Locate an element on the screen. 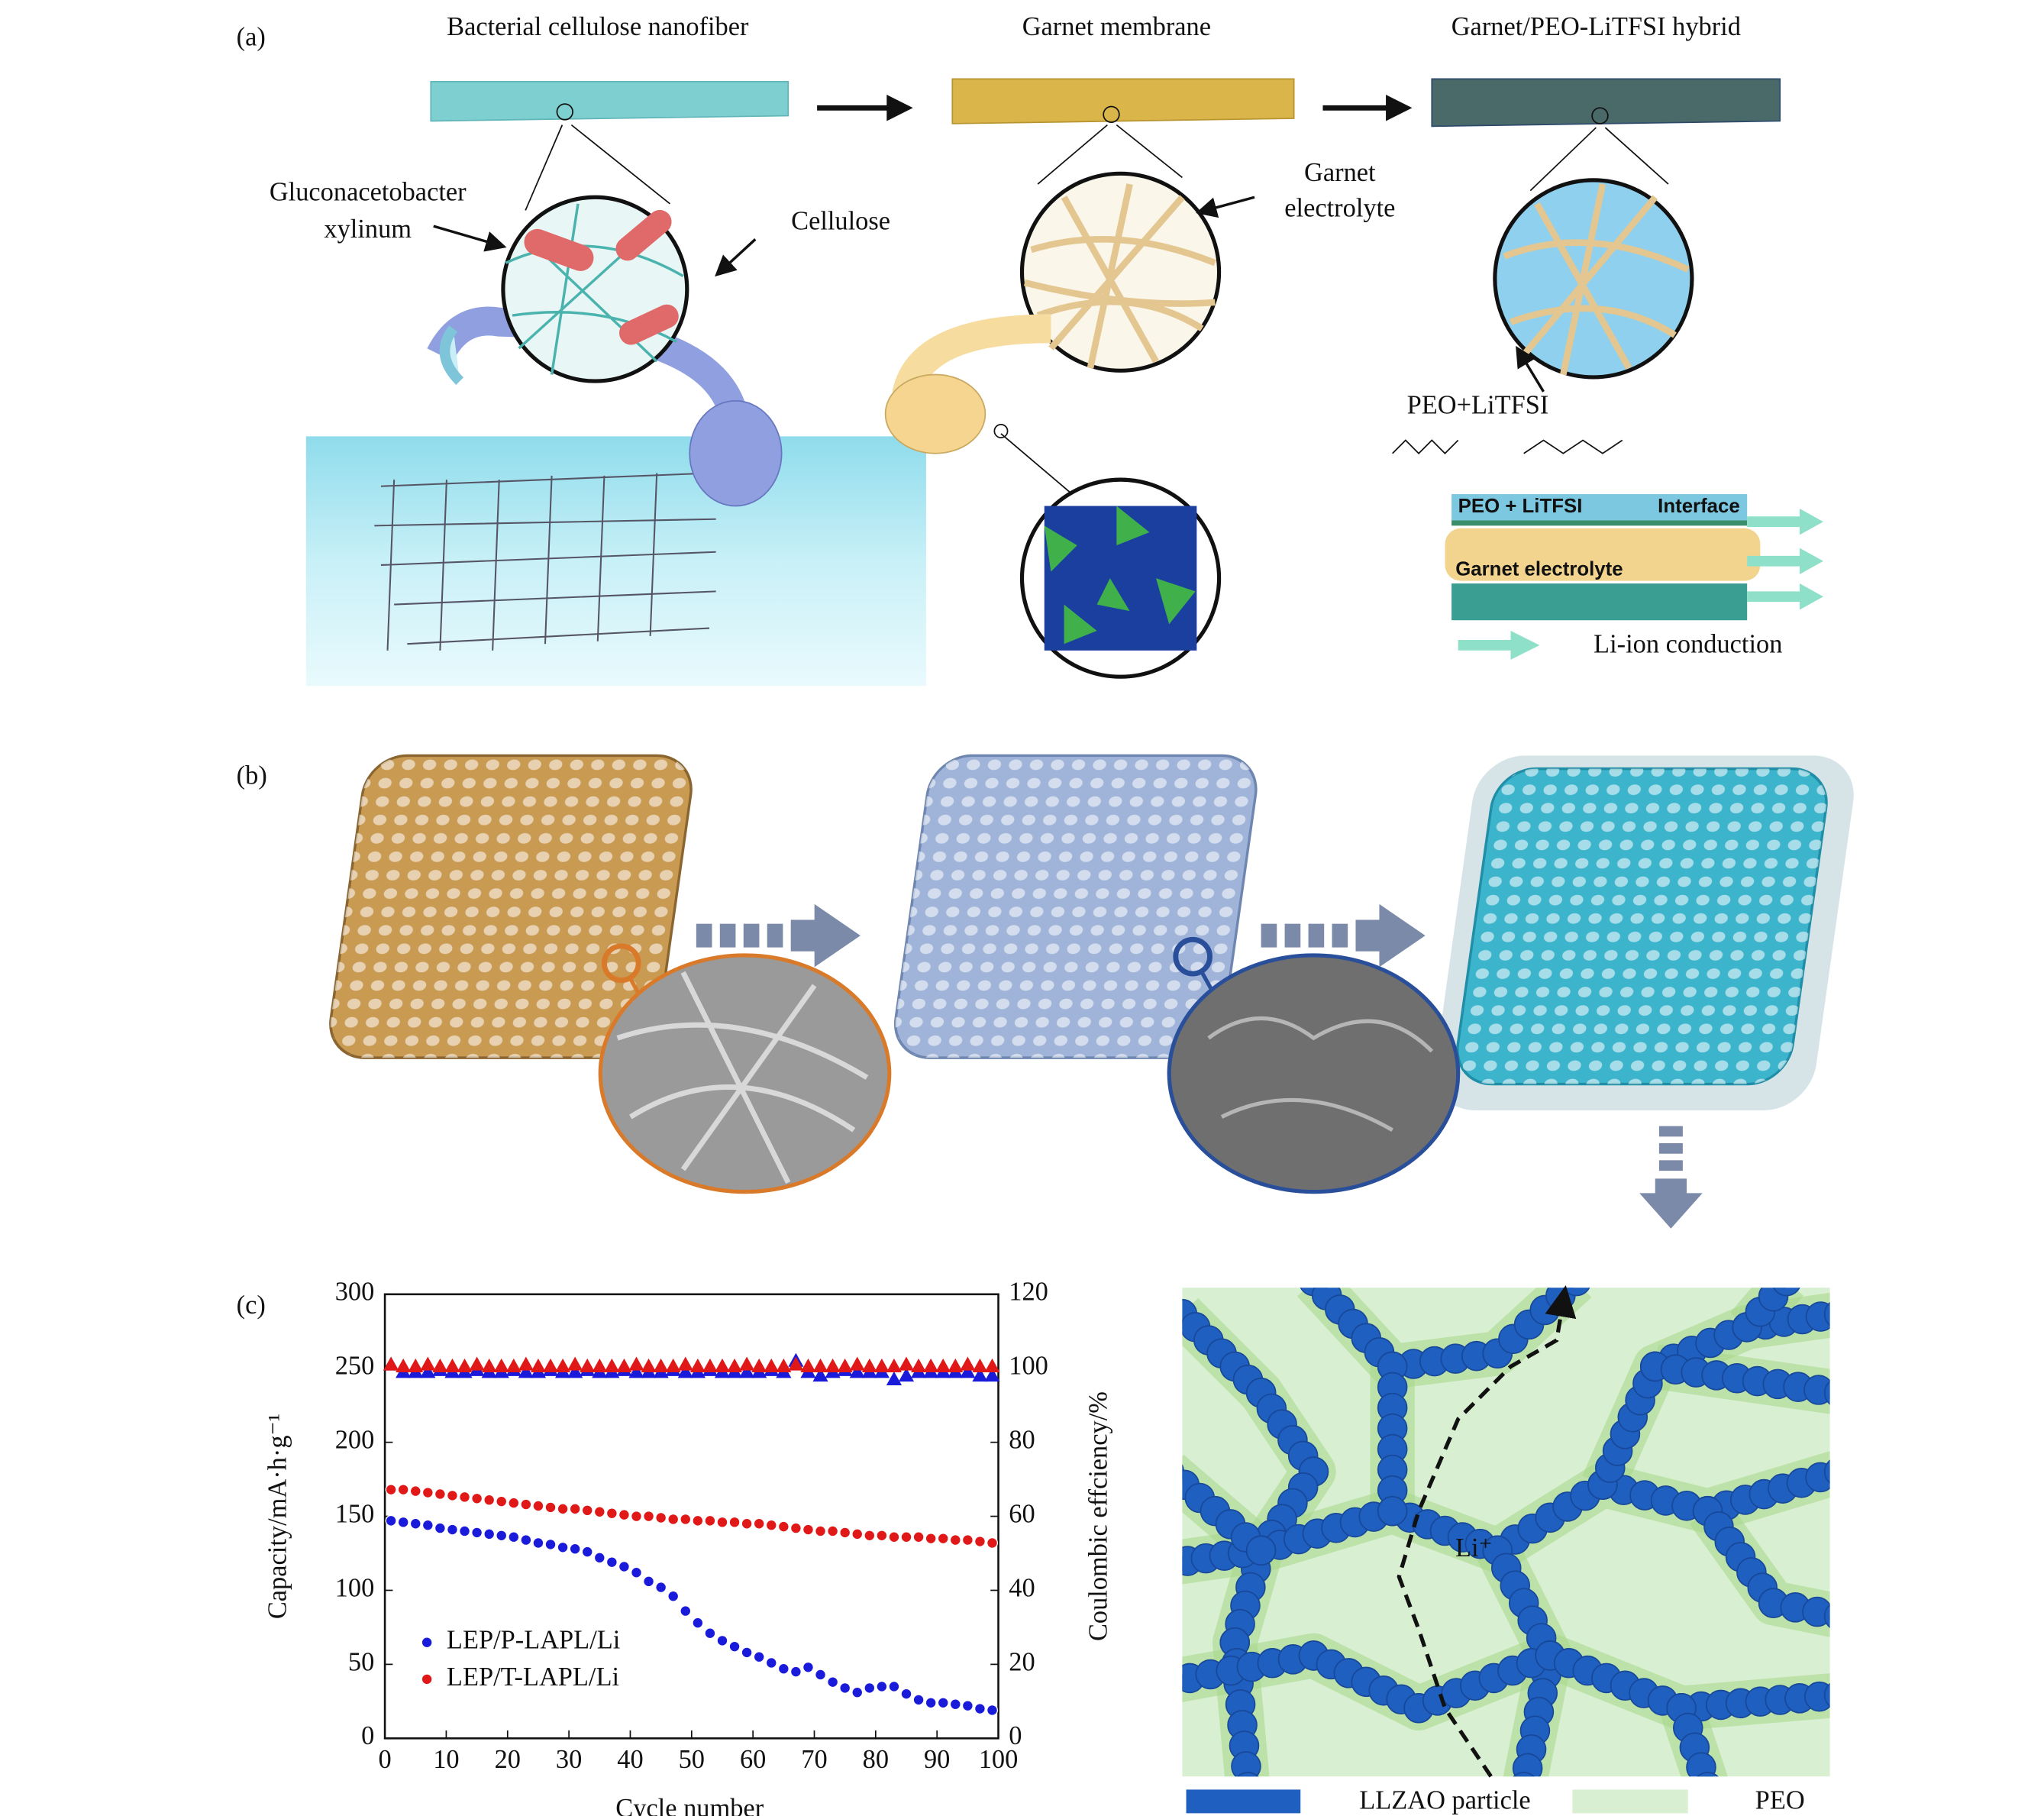 Image resolution: width=2044 pixels, height=1816 pixels. fiber-tube is located at coordinates (452, 355).